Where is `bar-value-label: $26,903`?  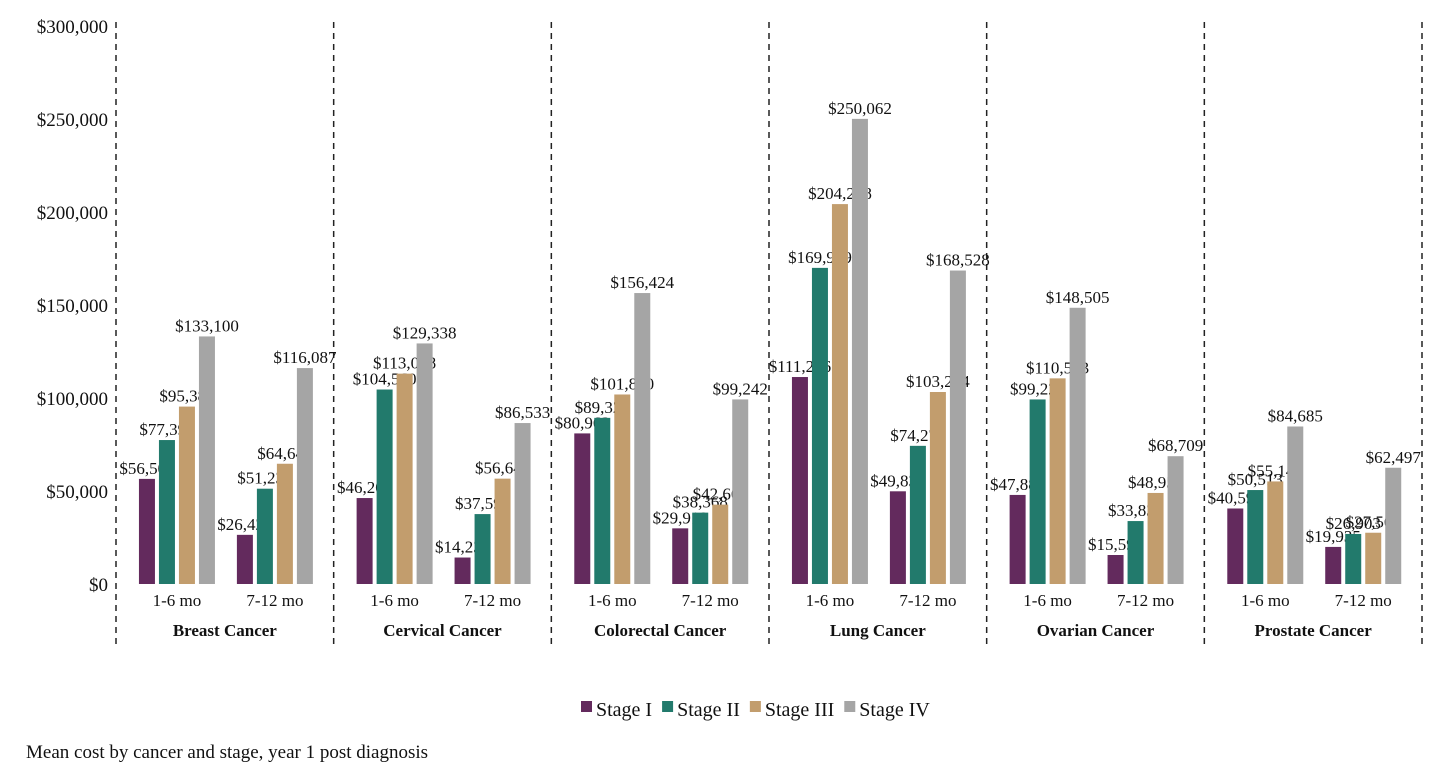 bar-value-label: $26,903 is located at coordinates (1353, 523).